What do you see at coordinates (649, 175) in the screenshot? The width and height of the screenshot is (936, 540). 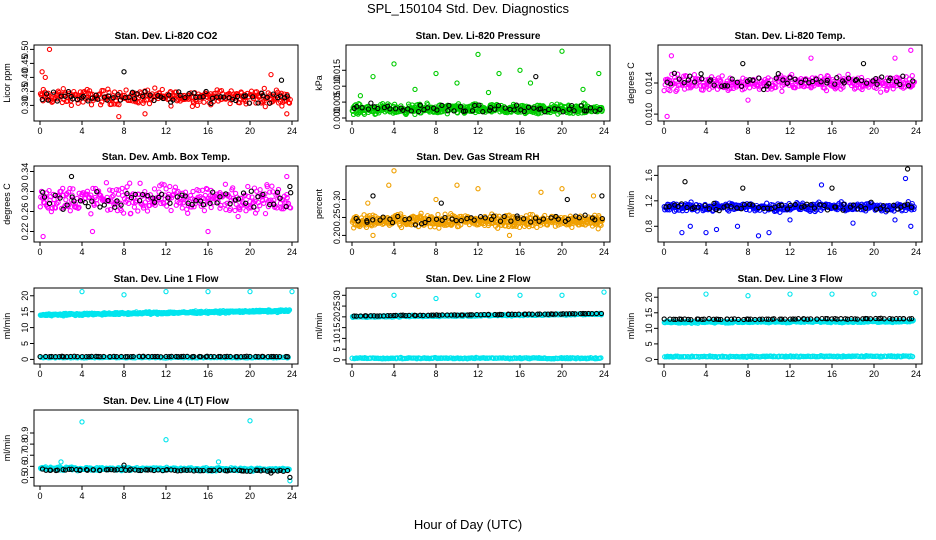 I see `y-tick-label: 1.6` at bounding box center [649, 175].